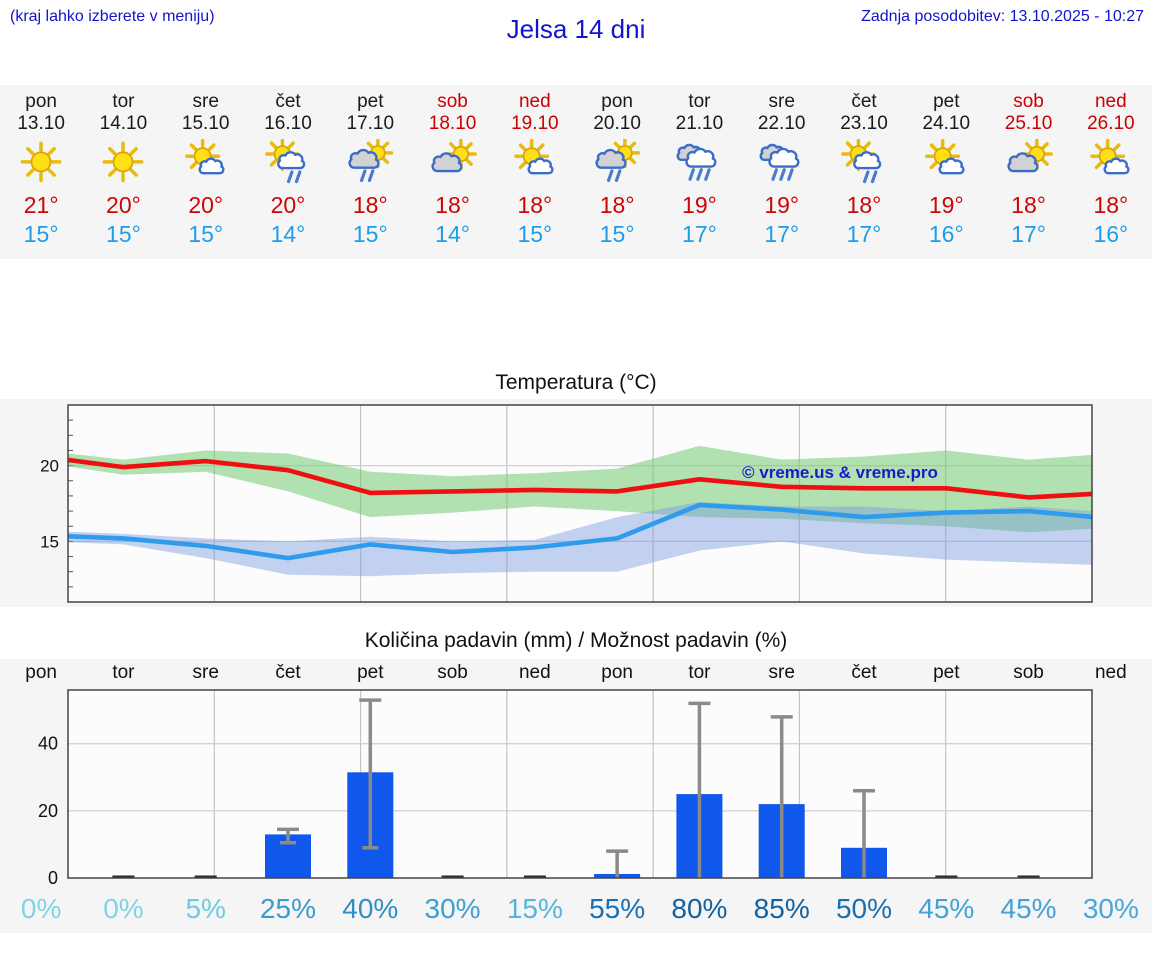 The image size is (1152, 975). I want to click on forecast-day: pet 24.10 19° 16°, so click(946, 170).